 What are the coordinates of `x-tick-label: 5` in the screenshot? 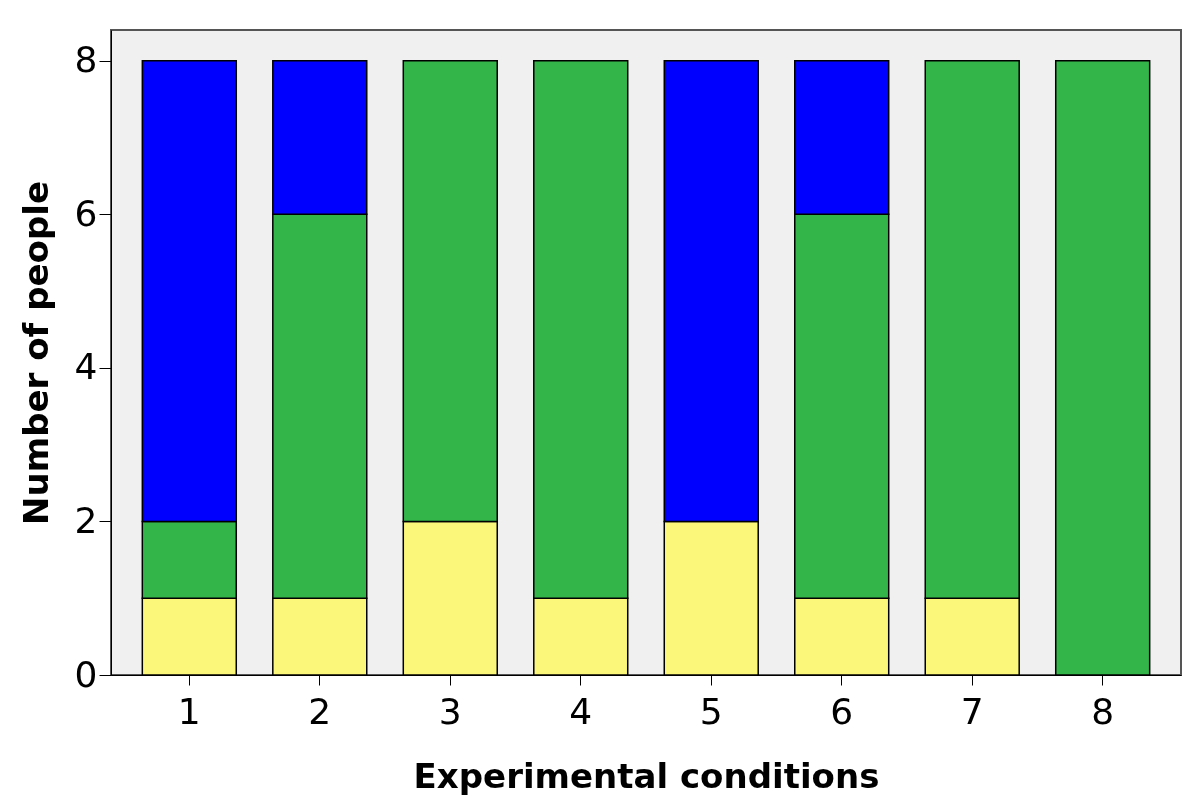 It's located at (711, 711).